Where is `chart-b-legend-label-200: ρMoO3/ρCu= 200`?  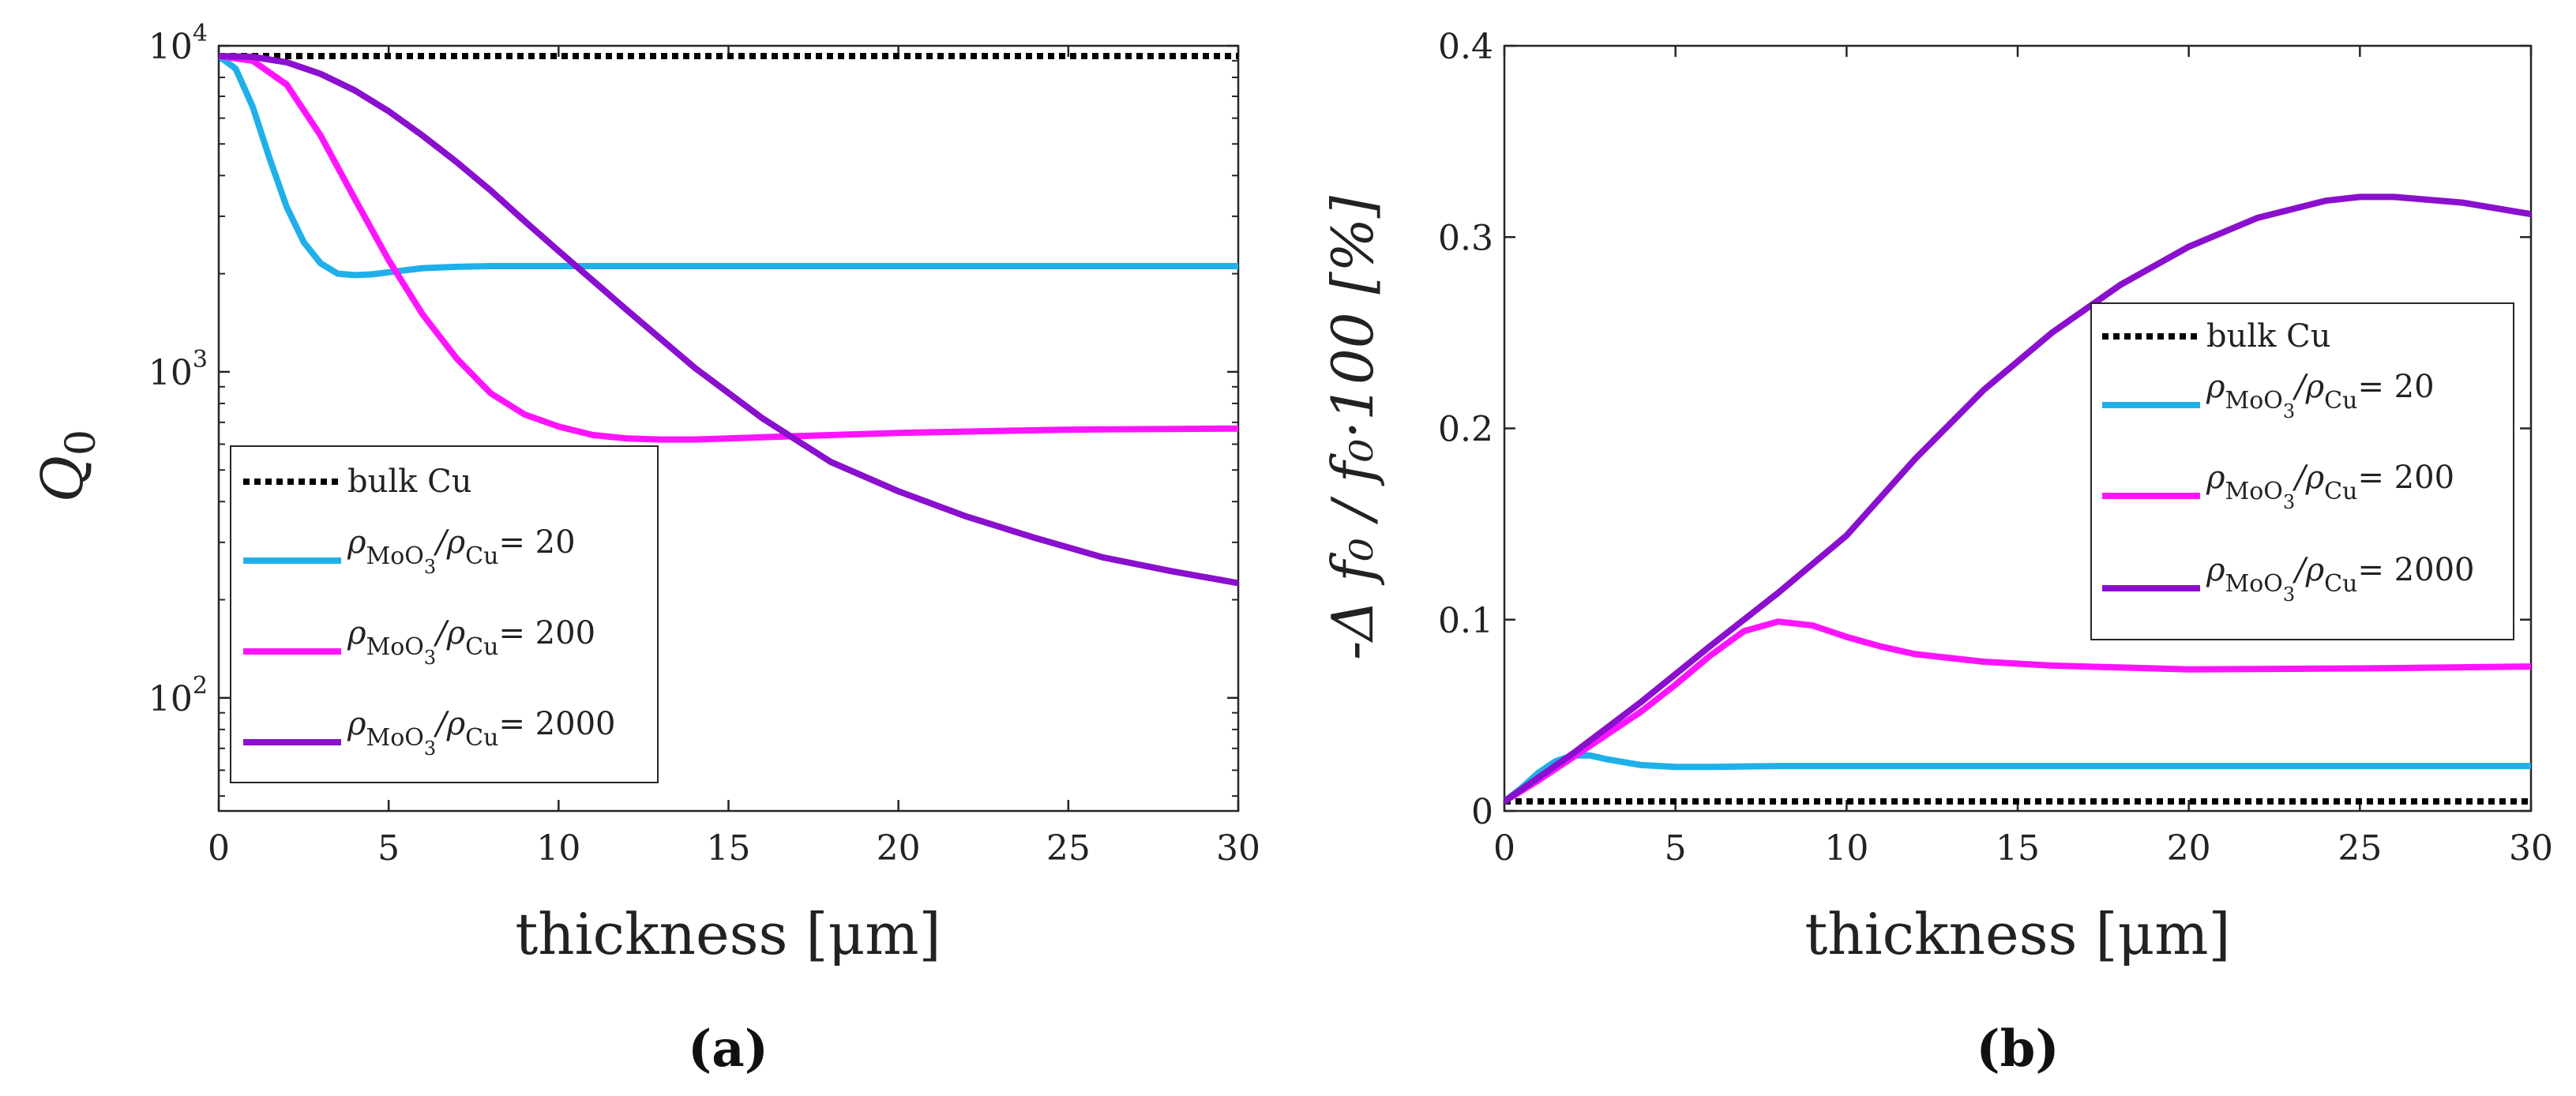
chart-b-legend-label-200: ρMoO3/ρCu= 200 is located at coordinates (2330, 486).